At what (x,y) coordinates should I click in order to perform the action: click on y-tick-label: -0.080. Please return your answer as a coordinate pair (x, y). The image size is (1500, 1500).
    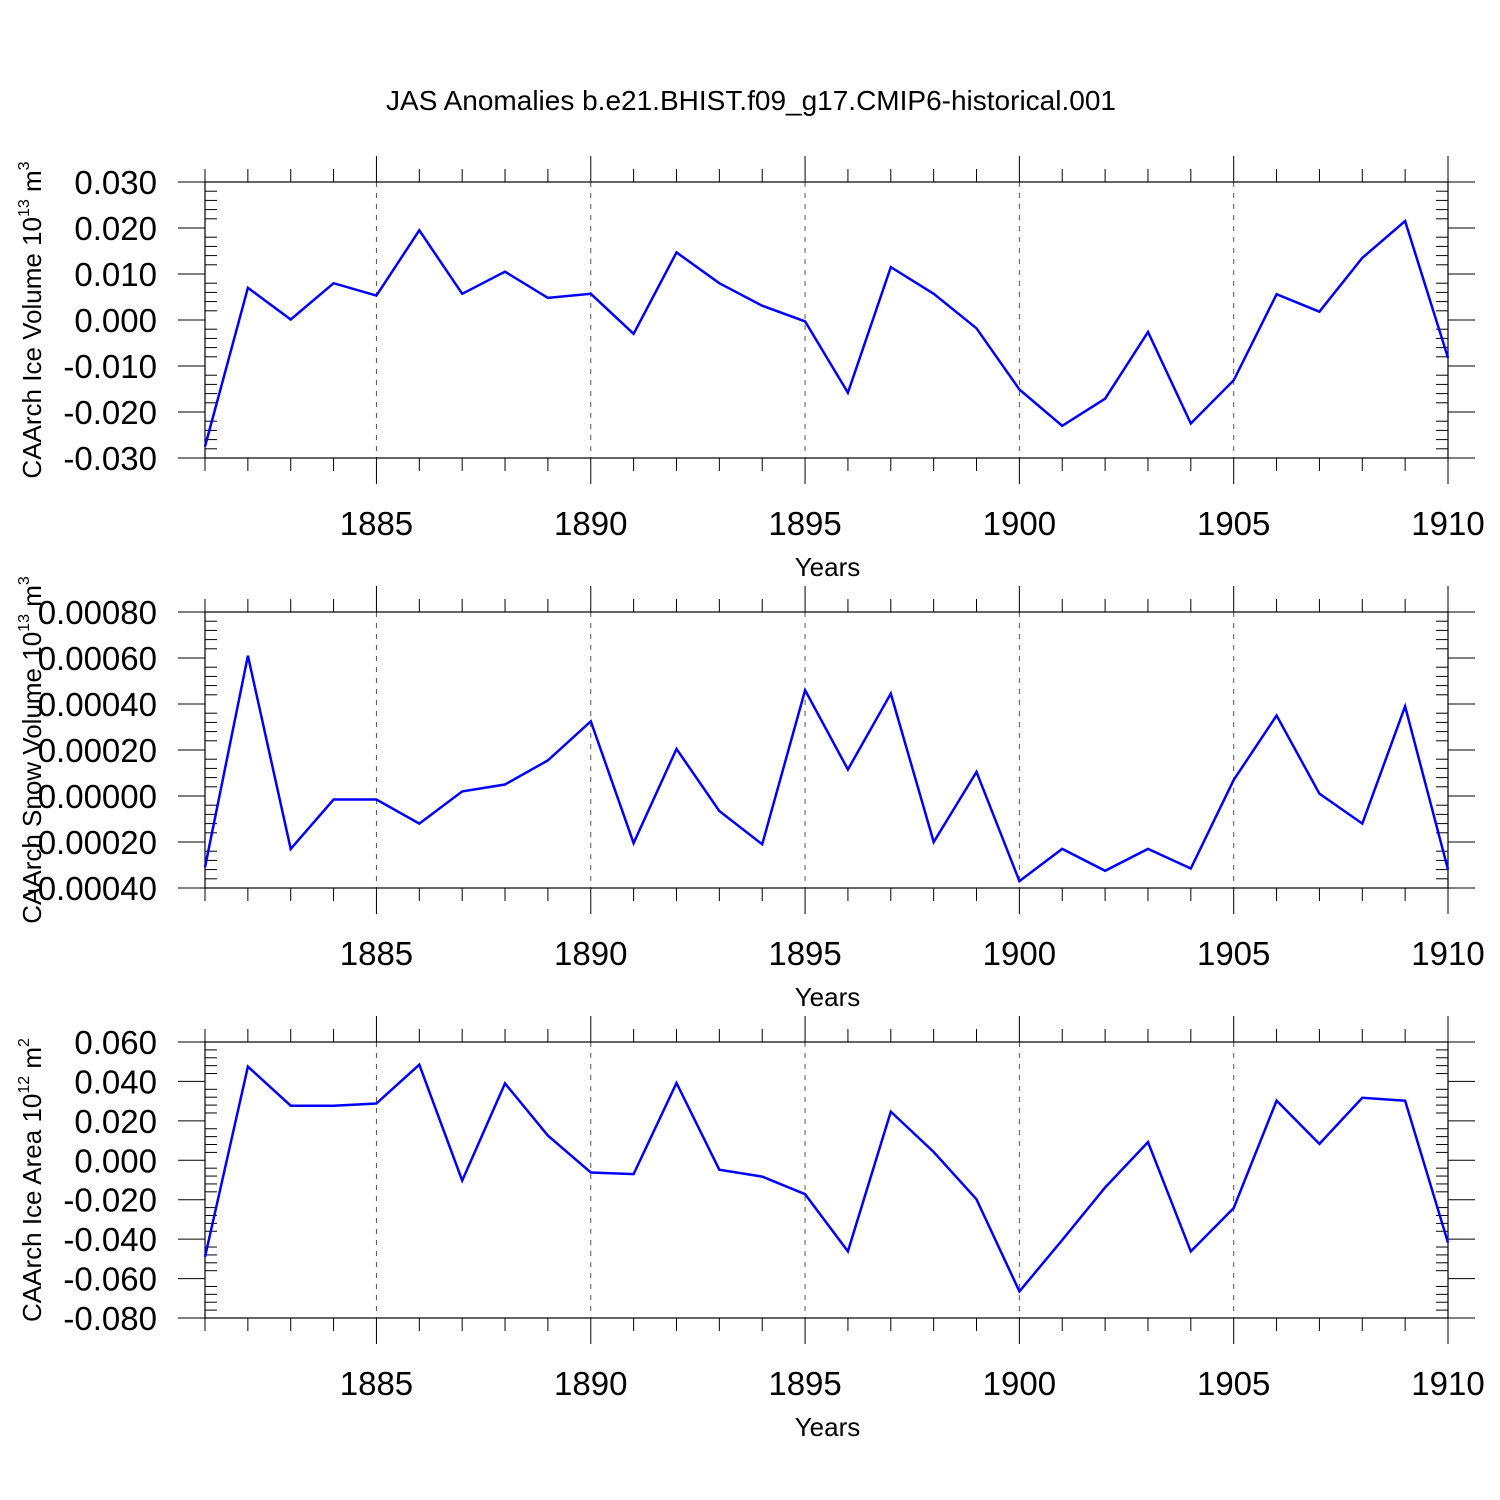
    Looking at the image, I should click on (110, 1318).